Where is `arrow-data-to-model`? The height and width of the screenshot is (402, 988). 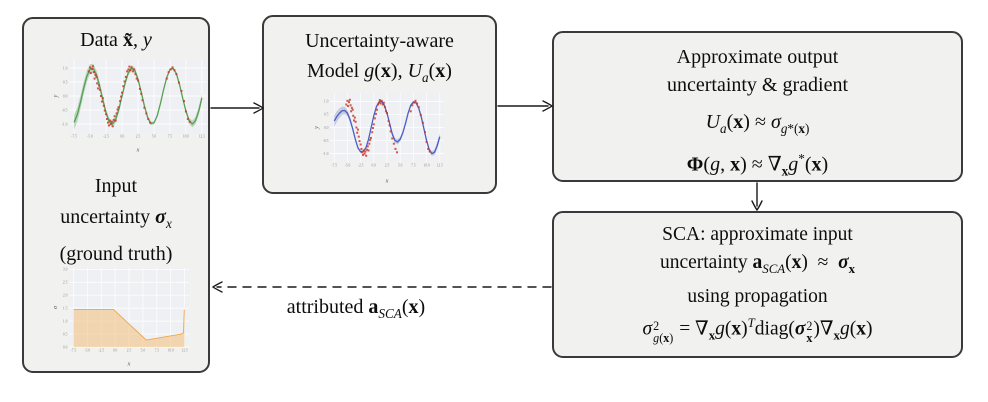 arrow-data-to-model is located at coordinates (237, 108).